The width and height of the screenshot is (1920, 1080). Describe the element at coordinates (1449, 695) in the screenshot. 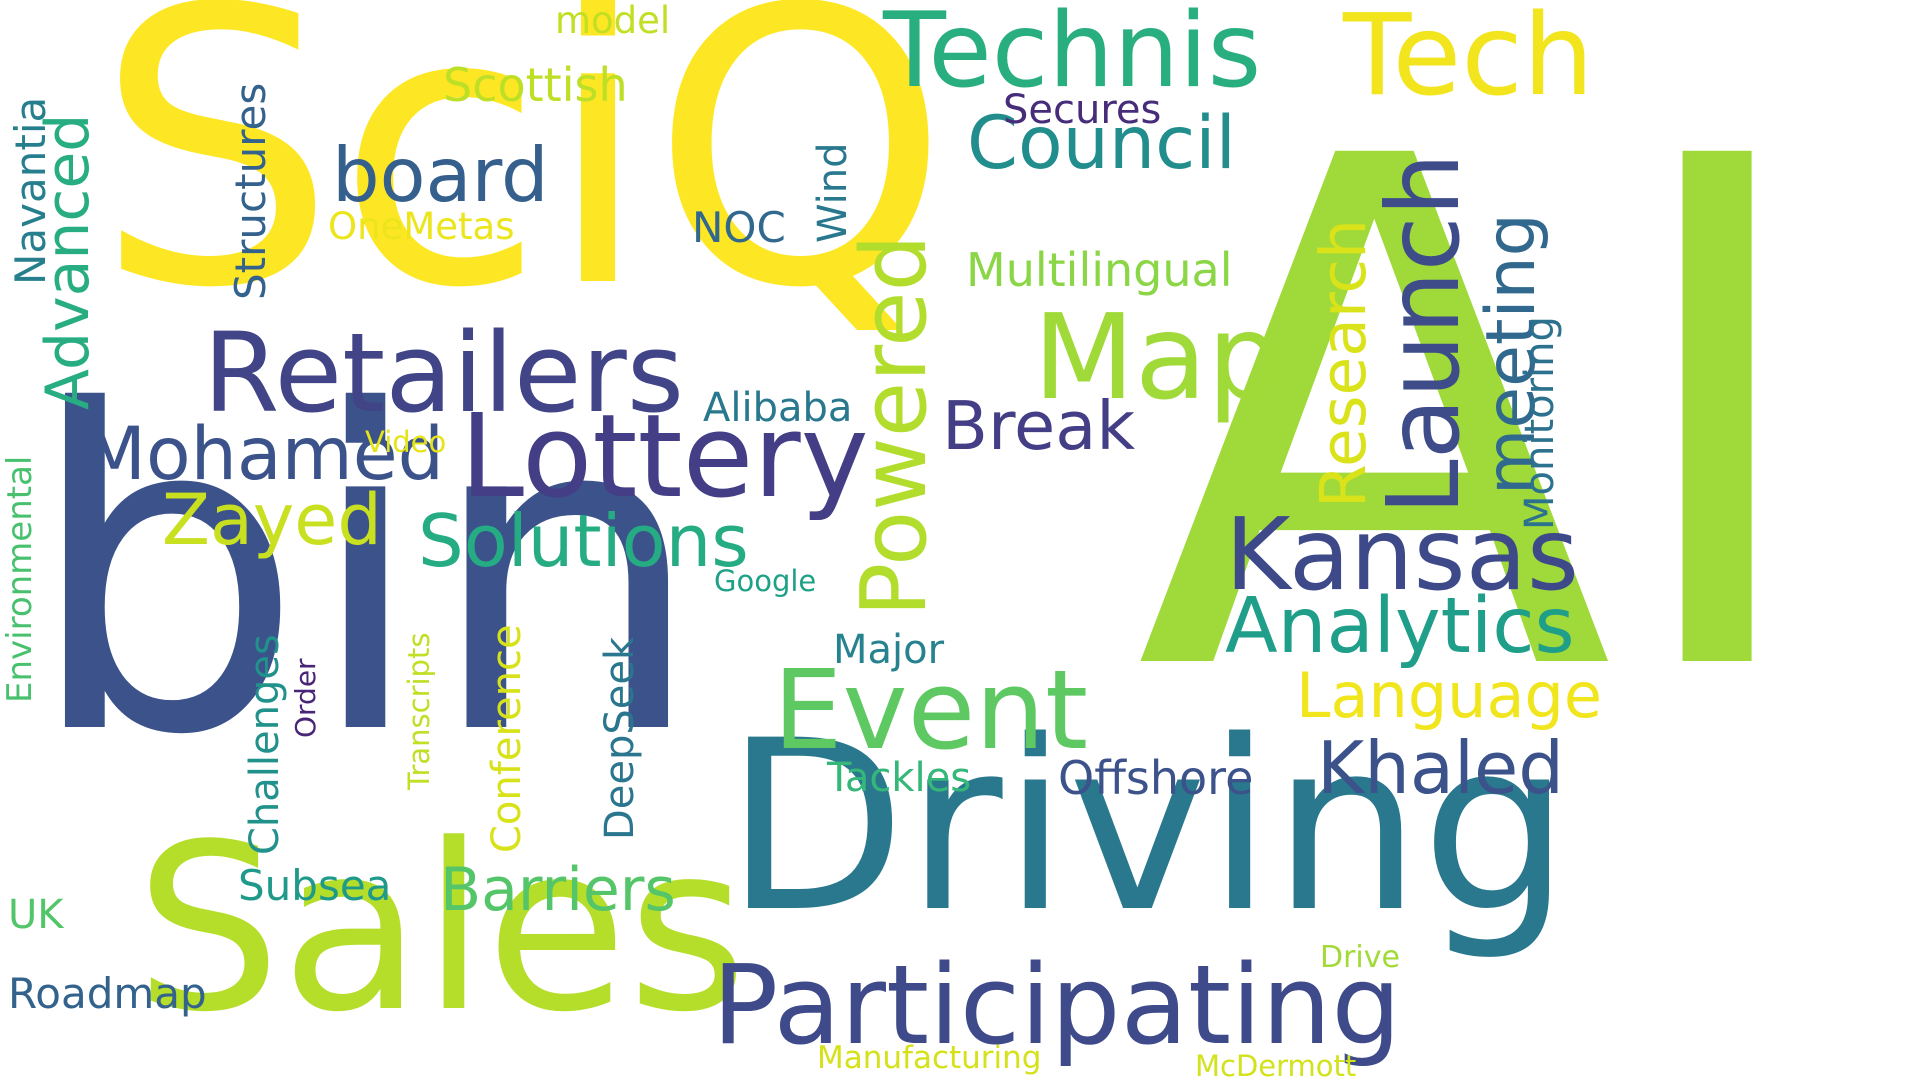

I see `word-language: Language` at that location.